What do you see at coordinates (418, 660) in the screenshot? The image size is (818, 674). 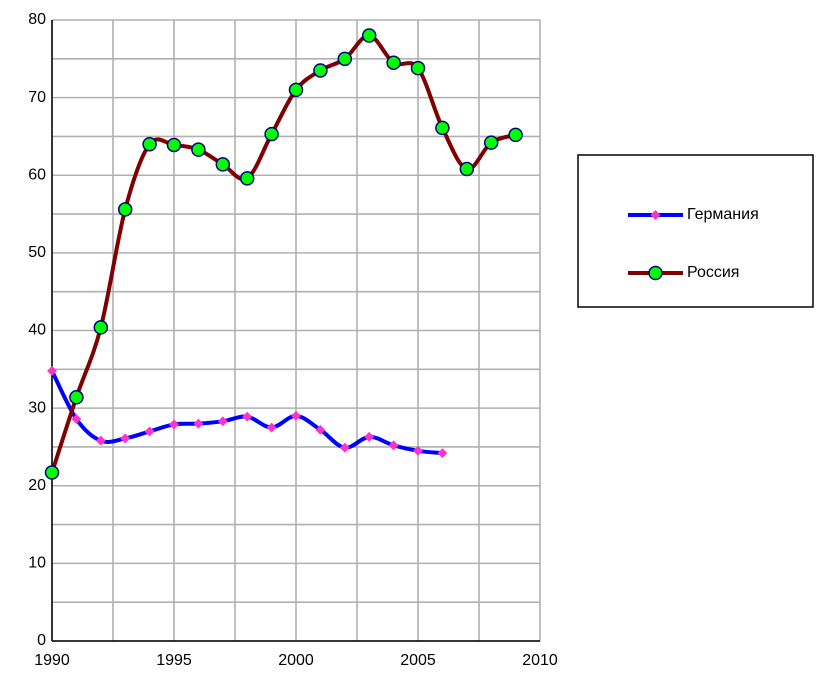 I see `x-tick-label: 2005` at bounding box center [418, 660].